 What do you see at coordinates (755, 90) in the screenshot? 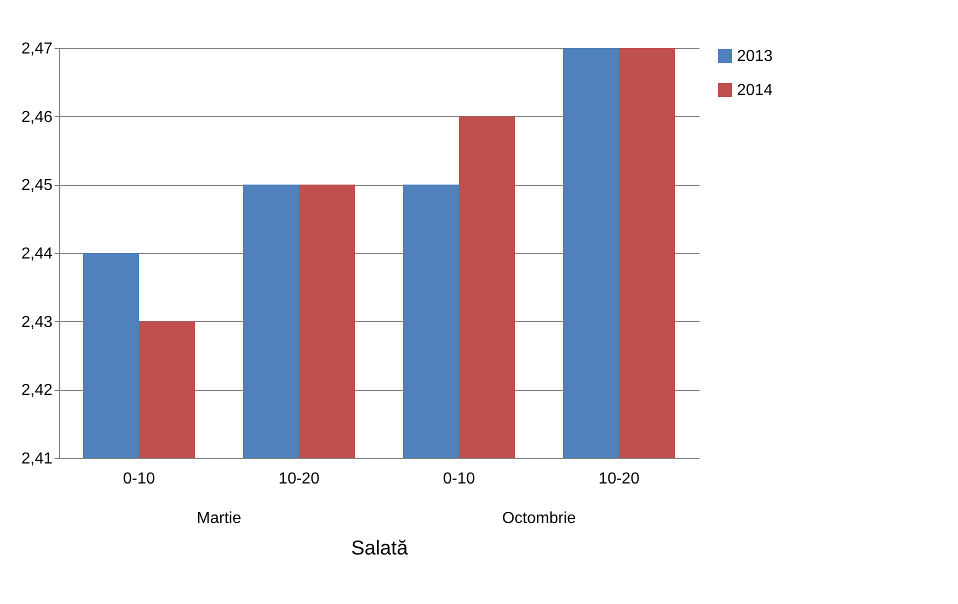
I see `legend-label: 2014` at bounding box center [755, 90].